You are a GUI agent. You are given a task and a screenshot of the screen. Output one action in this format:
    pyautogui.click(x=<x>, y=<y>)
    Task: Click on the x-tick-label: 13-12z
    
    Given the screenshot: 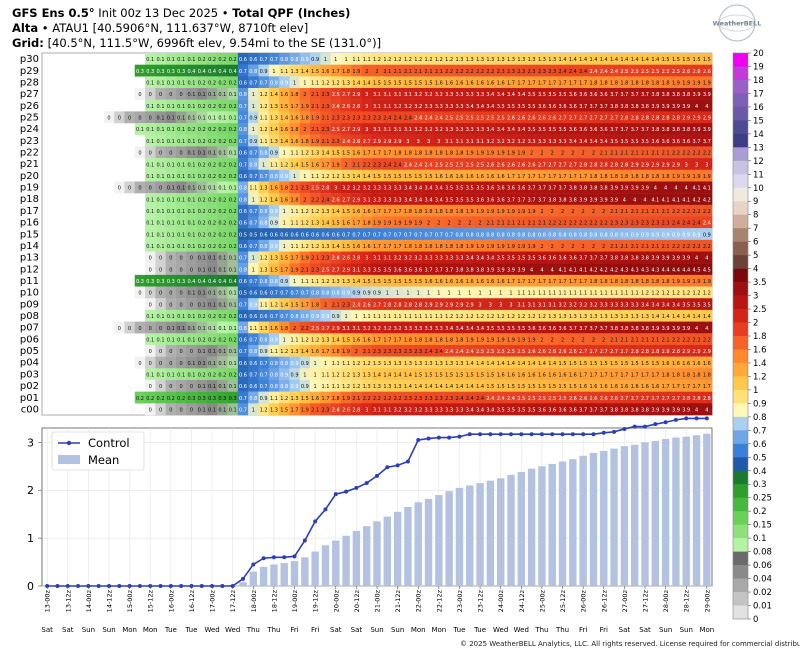 What is the action you would take?
    pyautogui.click(x=68, y=600)
    